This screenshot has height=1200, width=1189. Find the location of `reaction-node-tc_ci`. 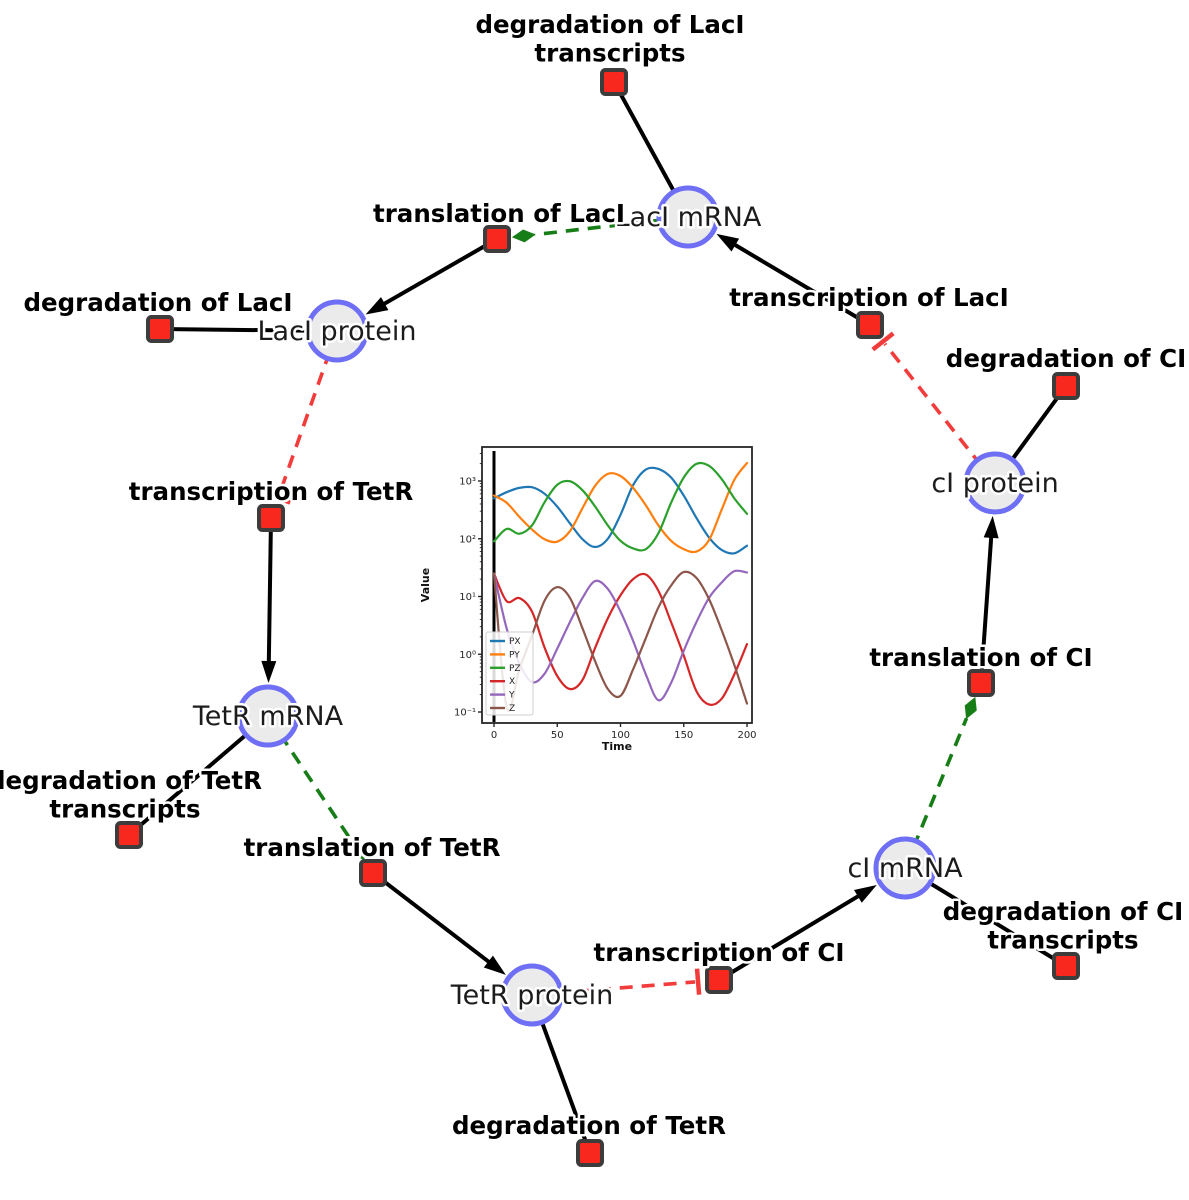

reaction-node-tc_ci is located at coordinates (719, 980).